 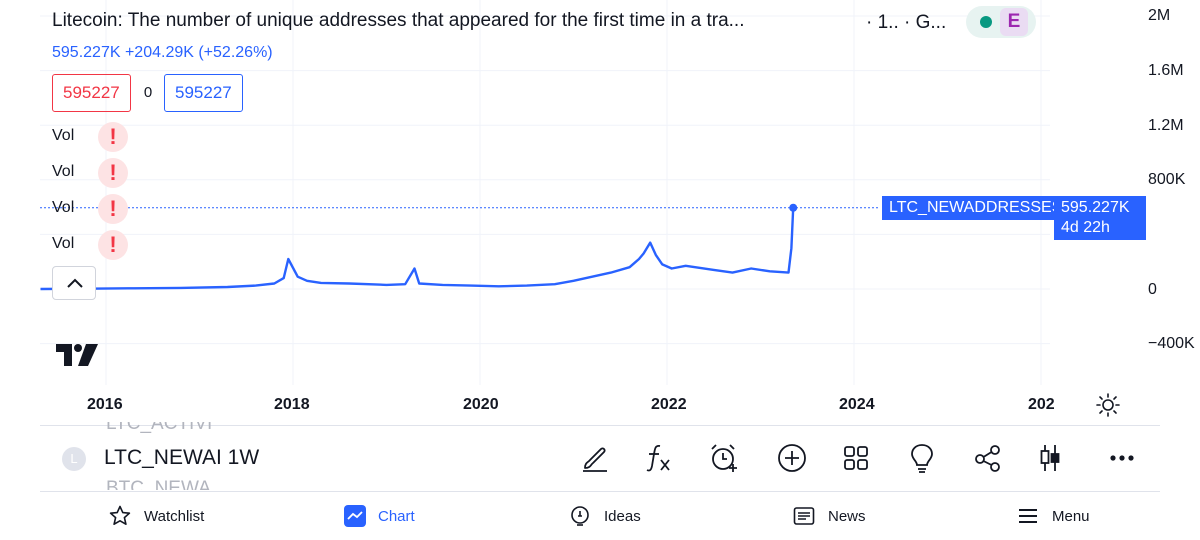 I want to click on series-name-tag: LTC_NEWADDRESSES, so click(x=976, y=208).